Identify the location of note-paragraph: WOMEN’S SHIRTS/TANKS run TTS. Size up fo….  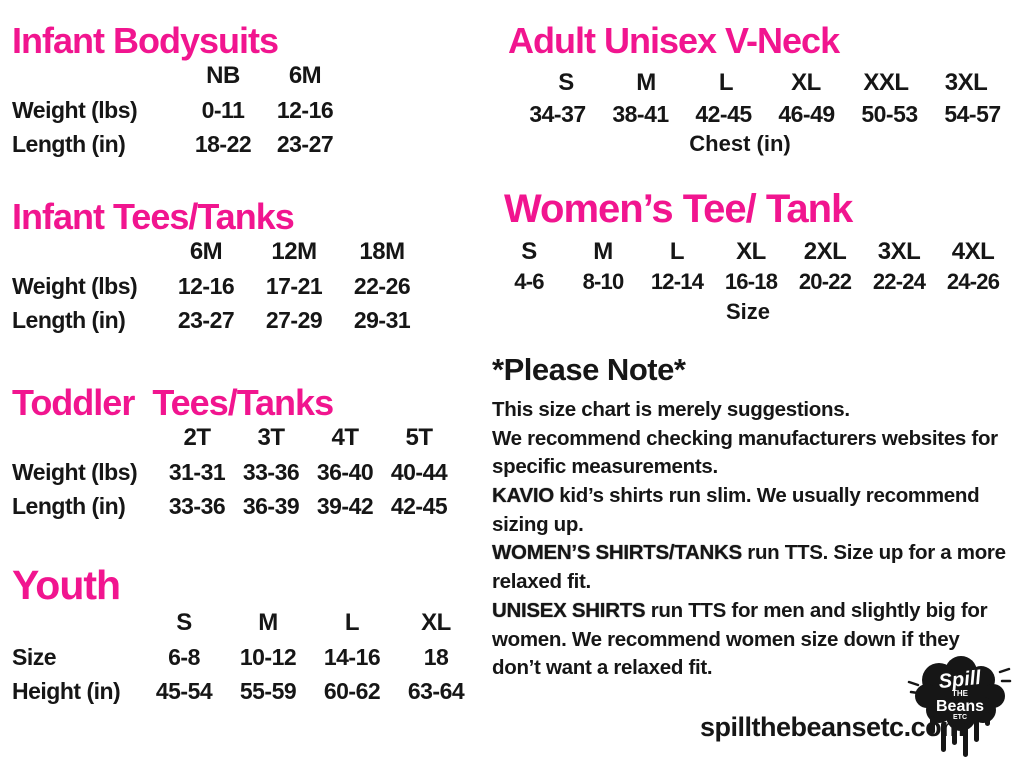
(749, 567).